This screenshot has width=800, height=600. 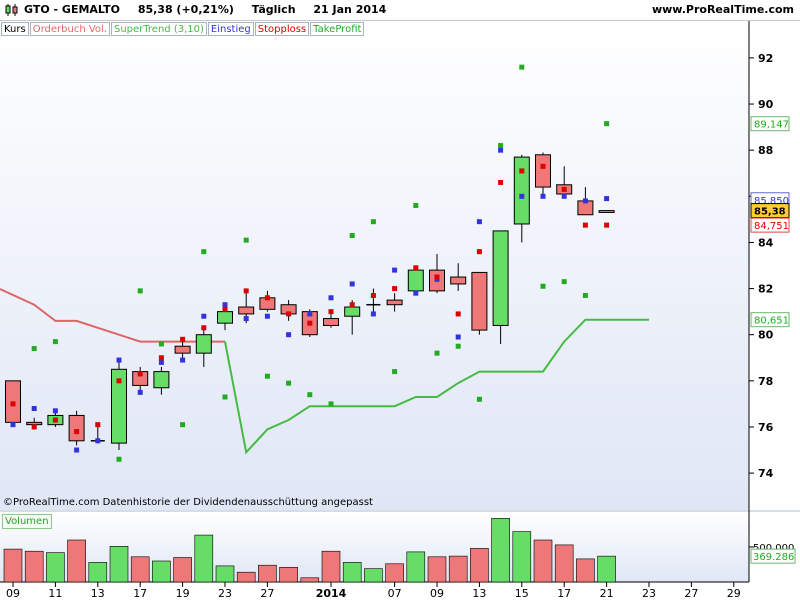 What do you see at coordinates (734, 593) in the screenshot?
I see `x-tick-label: 29` at bounding box center [734, 593].